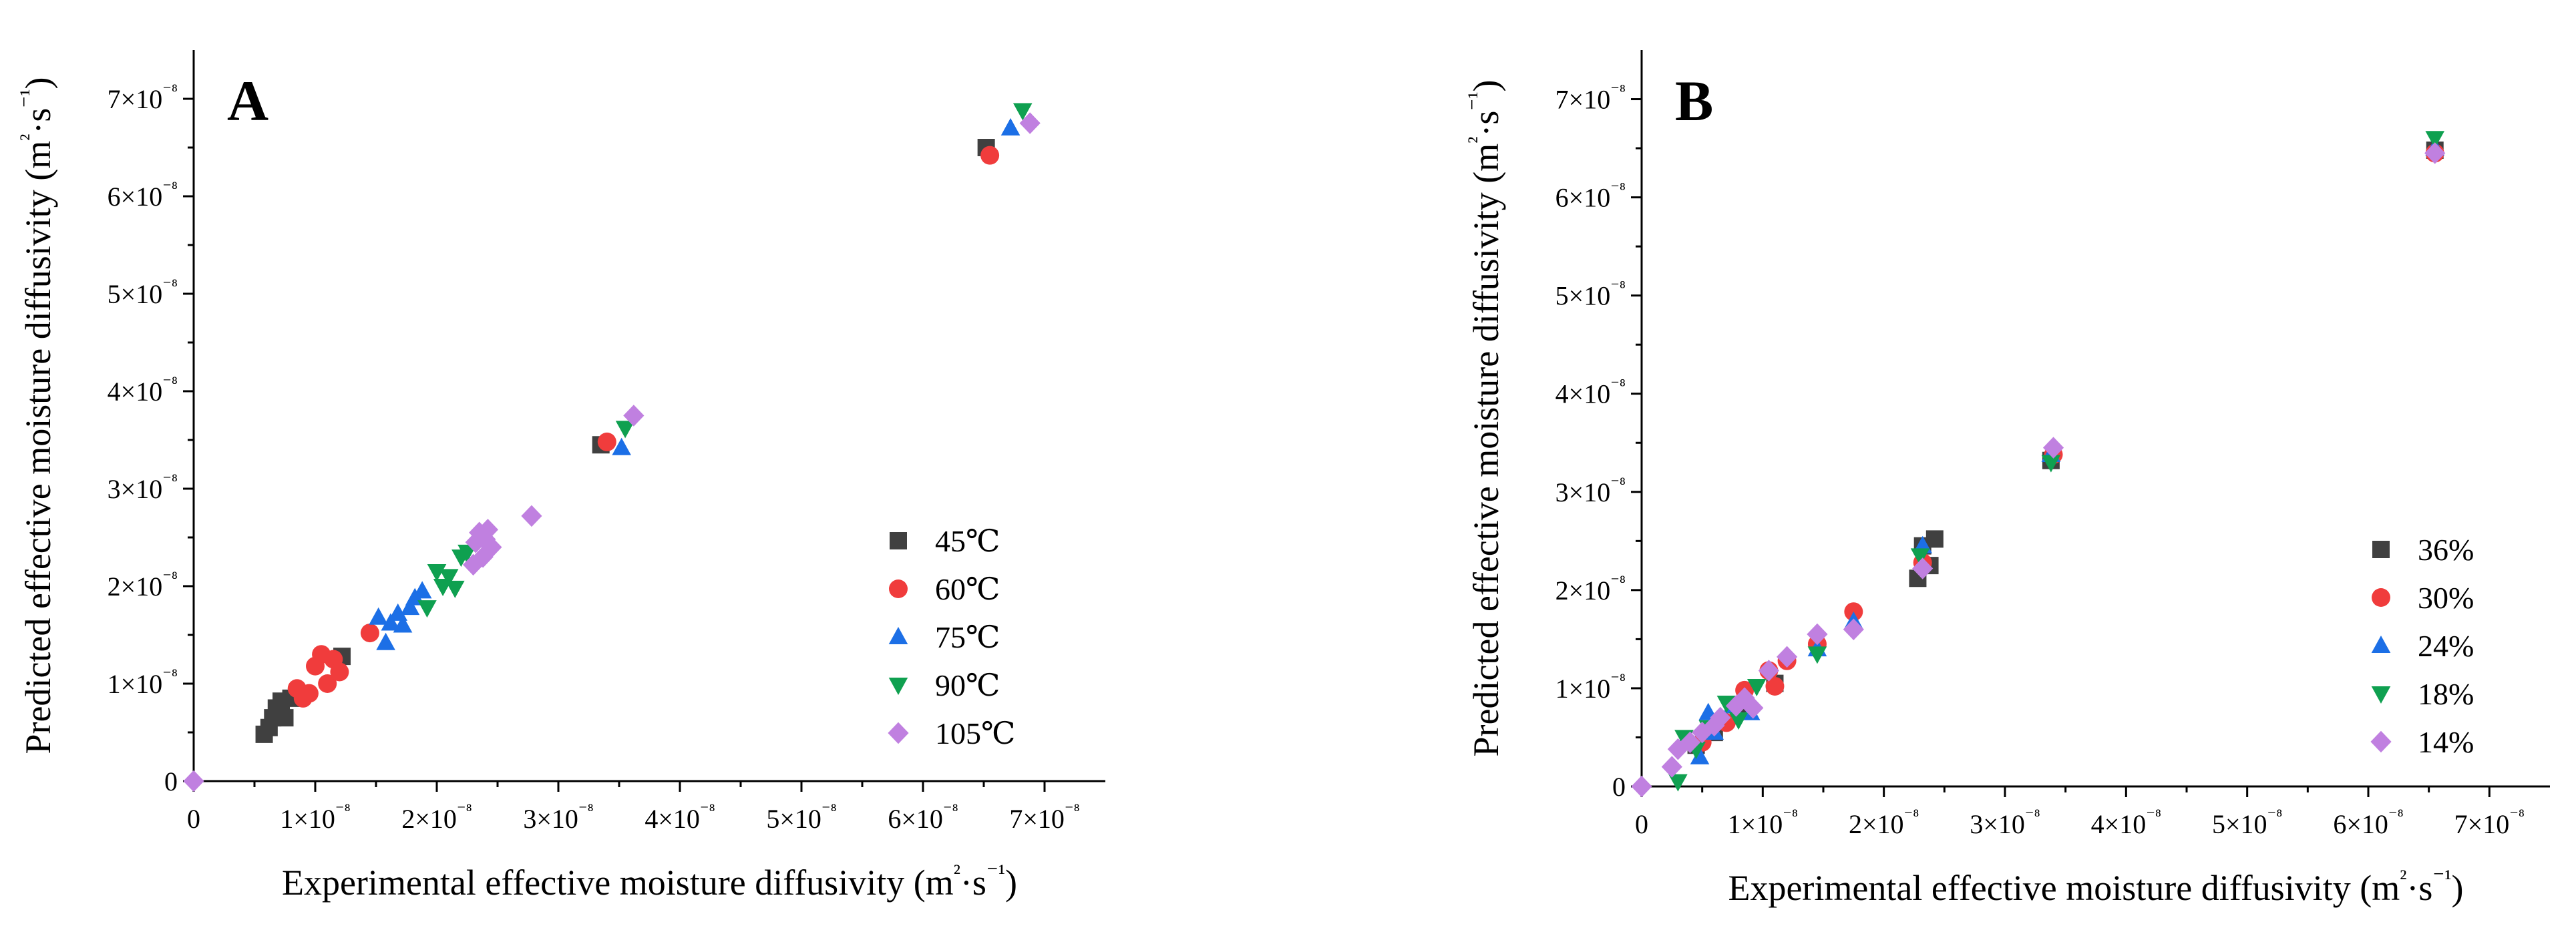 Image resolution: width=2576 pixels, height=940 pixels. I want to click on legend-label: 90℃, so click(968, 685).